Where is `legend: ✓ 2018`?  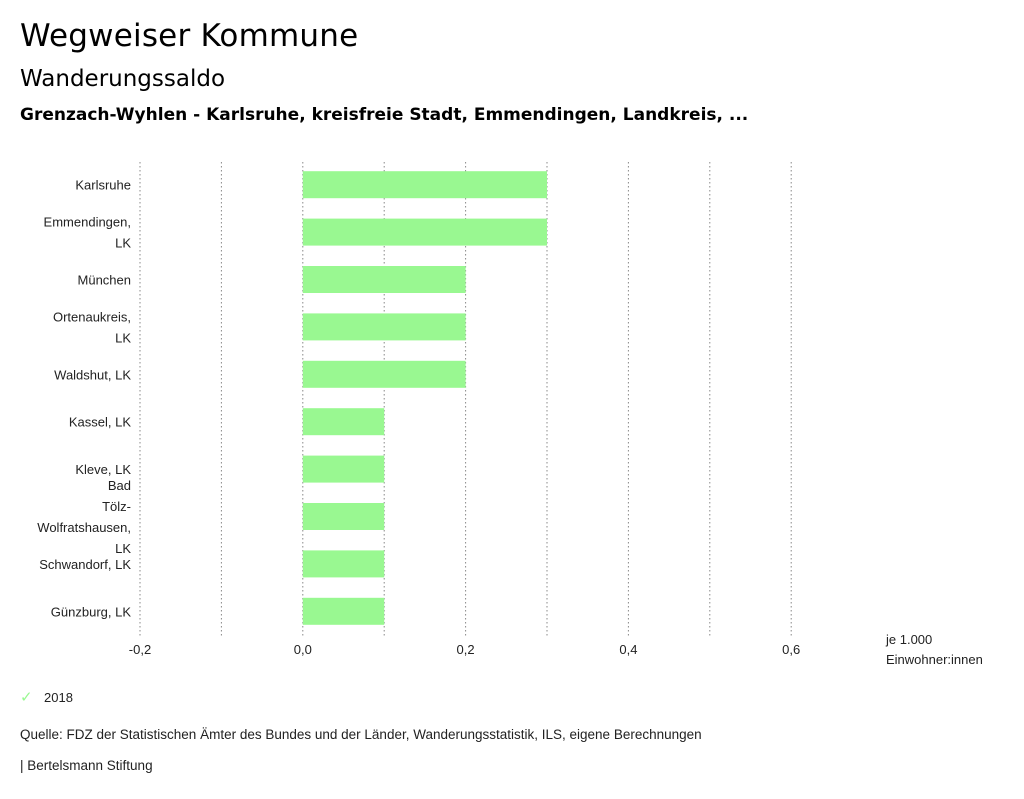
legend: ✓ 2018 is located at coordinates (46, 697).